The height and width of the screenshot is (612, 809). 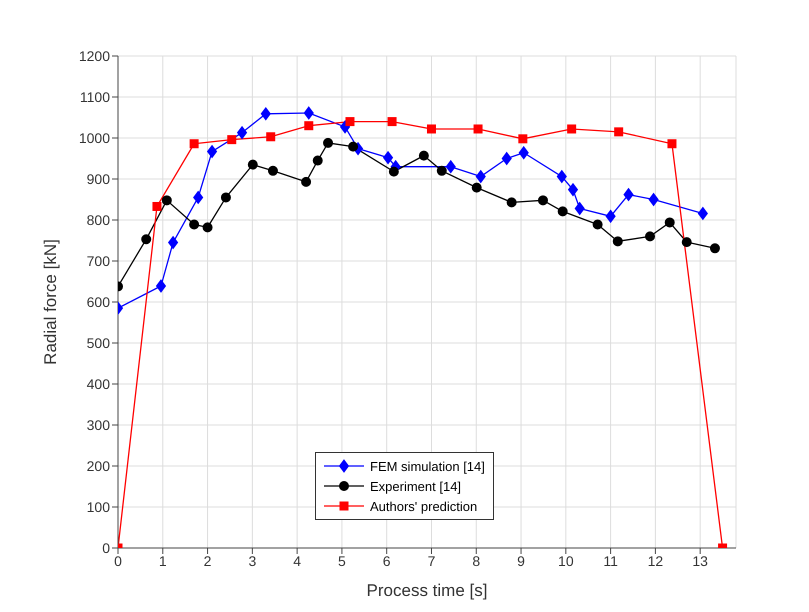 I want to click on x-tick-label: 0, so click(x=118, y=560).